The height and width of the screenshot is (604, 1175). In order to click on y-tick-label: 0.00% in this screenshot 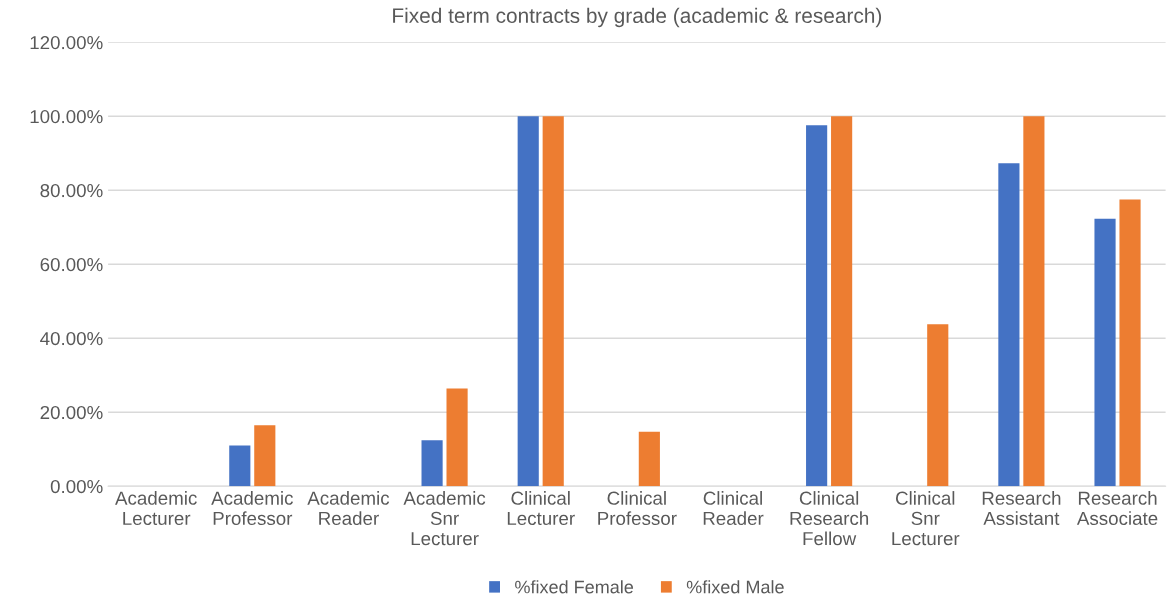, I will do `click(76, 486)`.